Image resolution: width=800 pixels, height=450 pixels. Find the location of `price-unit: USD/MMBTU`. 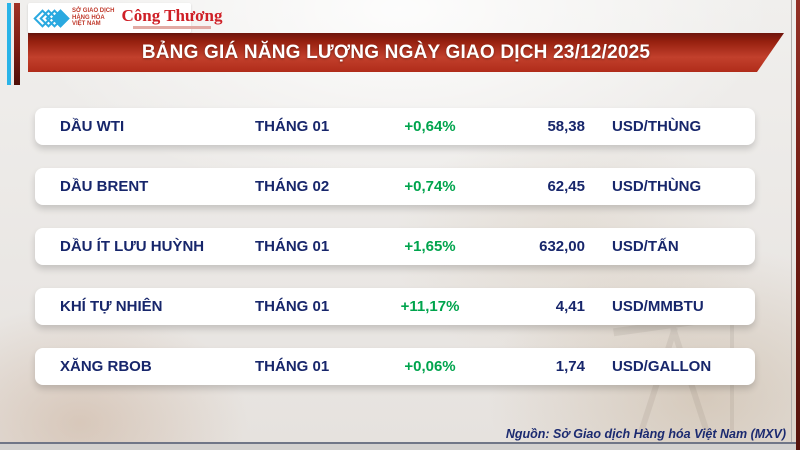

price-unit: USD/MMBTU is located at coordinates (658, 306).